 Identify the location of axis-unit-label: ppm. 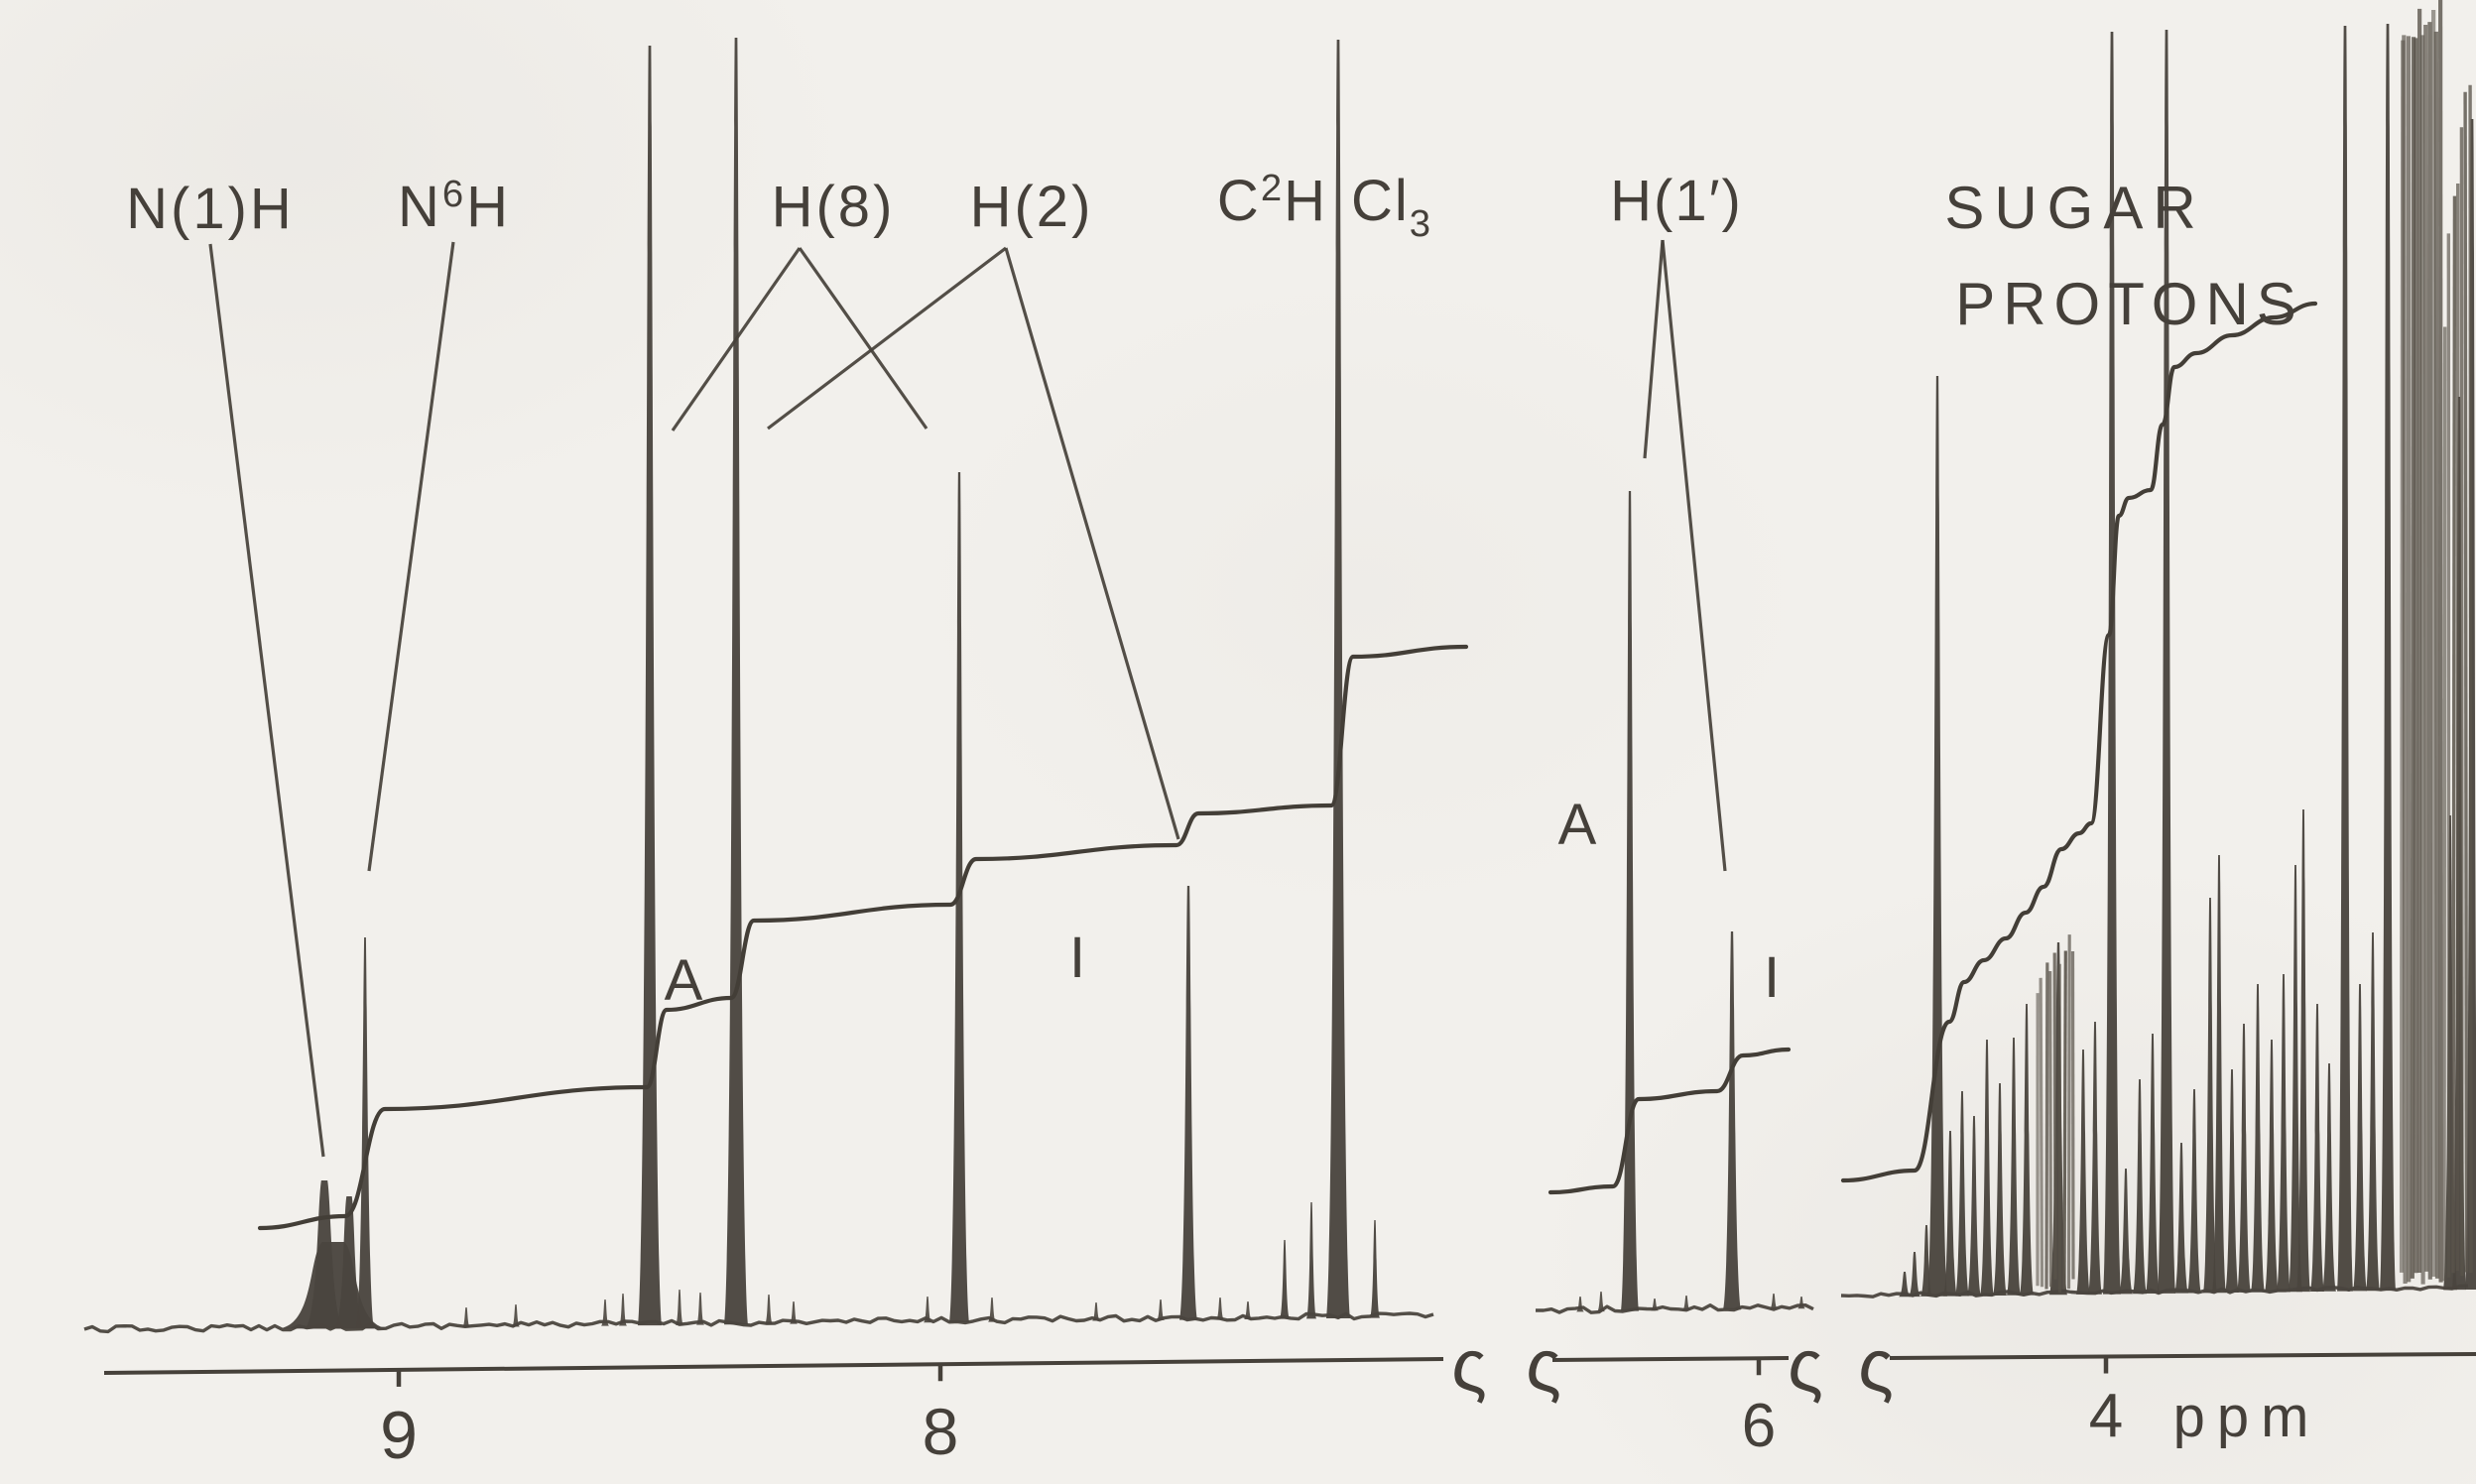
(2247, 1417).